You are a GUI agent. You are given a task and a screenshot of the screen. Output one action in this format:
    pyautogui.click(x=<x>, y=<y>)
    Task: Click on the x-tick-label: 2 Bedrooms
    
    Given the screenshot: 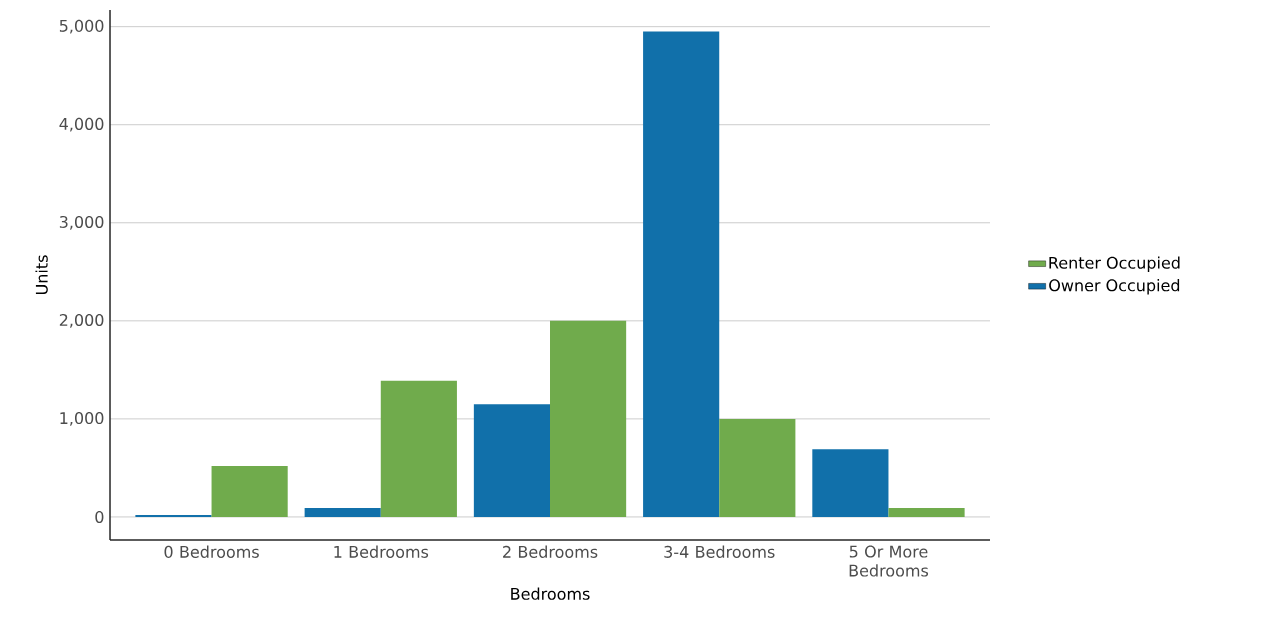 What is the action you would take?
    pyautogui.click(x=550, y=551)
    